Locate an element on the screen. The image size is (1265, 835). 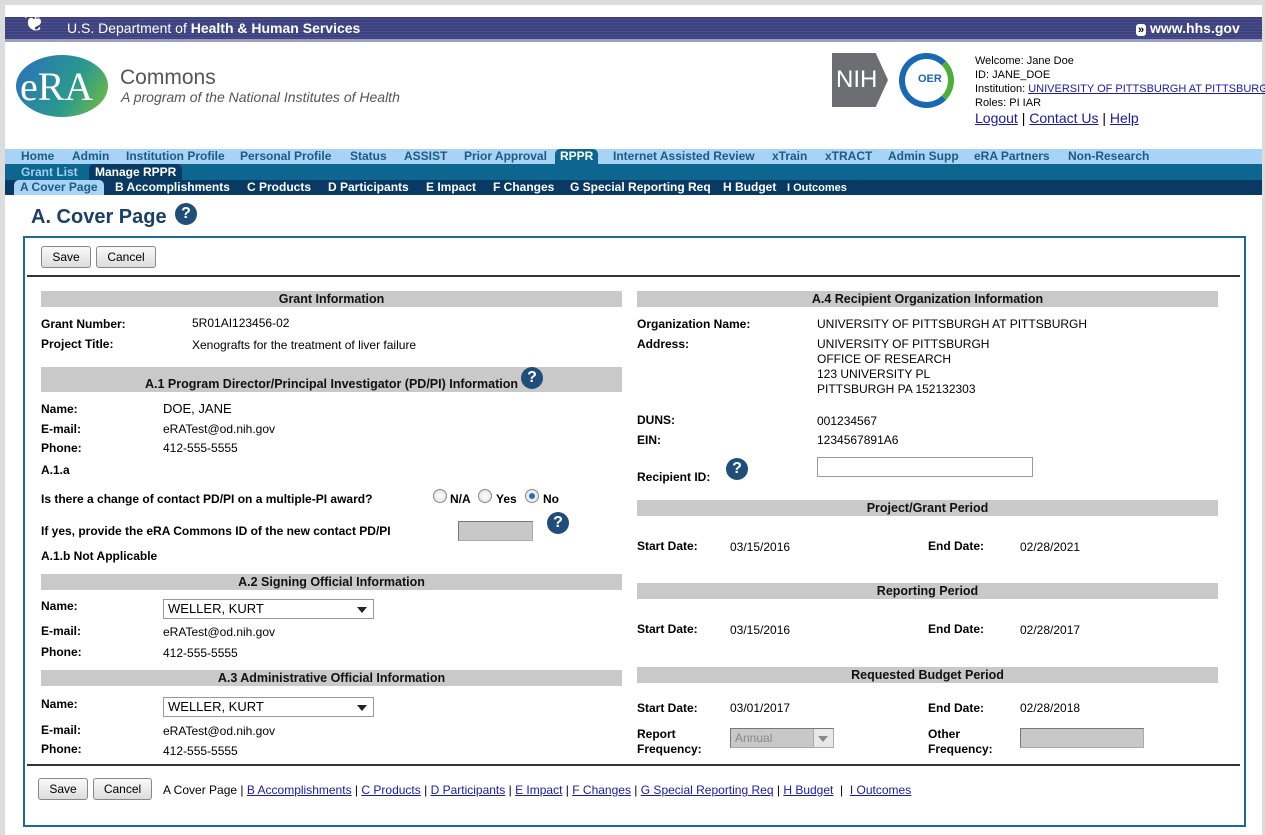
a1-email-label: E-mail: is located at coordinates (61, 429).